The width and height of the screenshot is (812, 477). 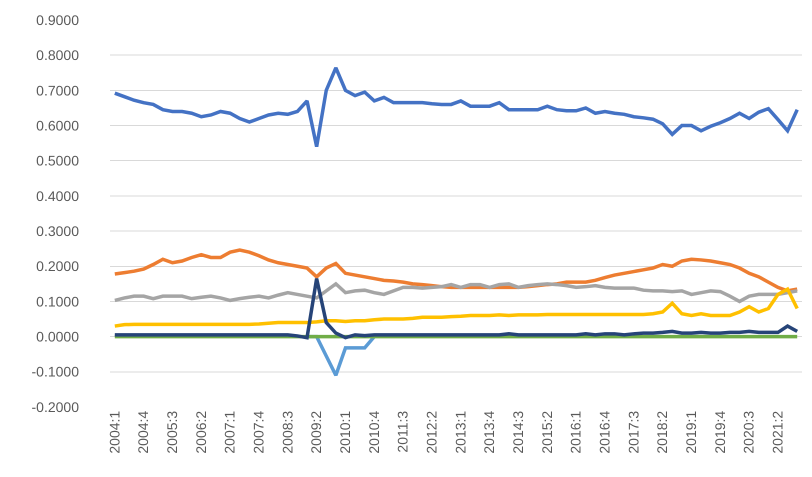 What do you see at coordinates (58, 336) in the screenshot?
I see `y-tick-label: 0.0000` at bounding box center [58, 336].